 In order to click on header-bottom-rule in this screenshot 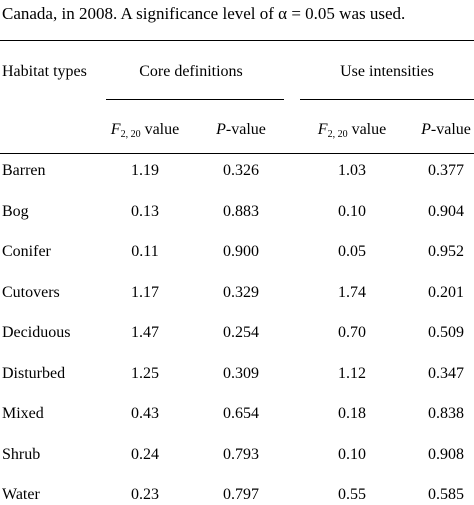, I will do `click(237, 153)`.